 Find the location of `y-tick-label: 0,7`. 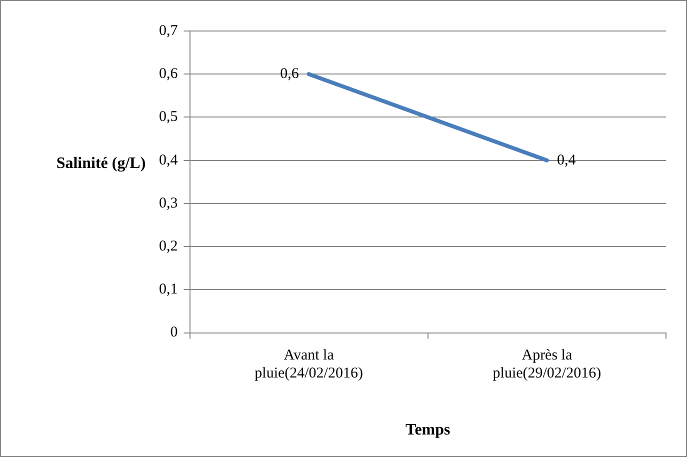

y-tick-label: 0,7 is located at coordinates (168, 30).